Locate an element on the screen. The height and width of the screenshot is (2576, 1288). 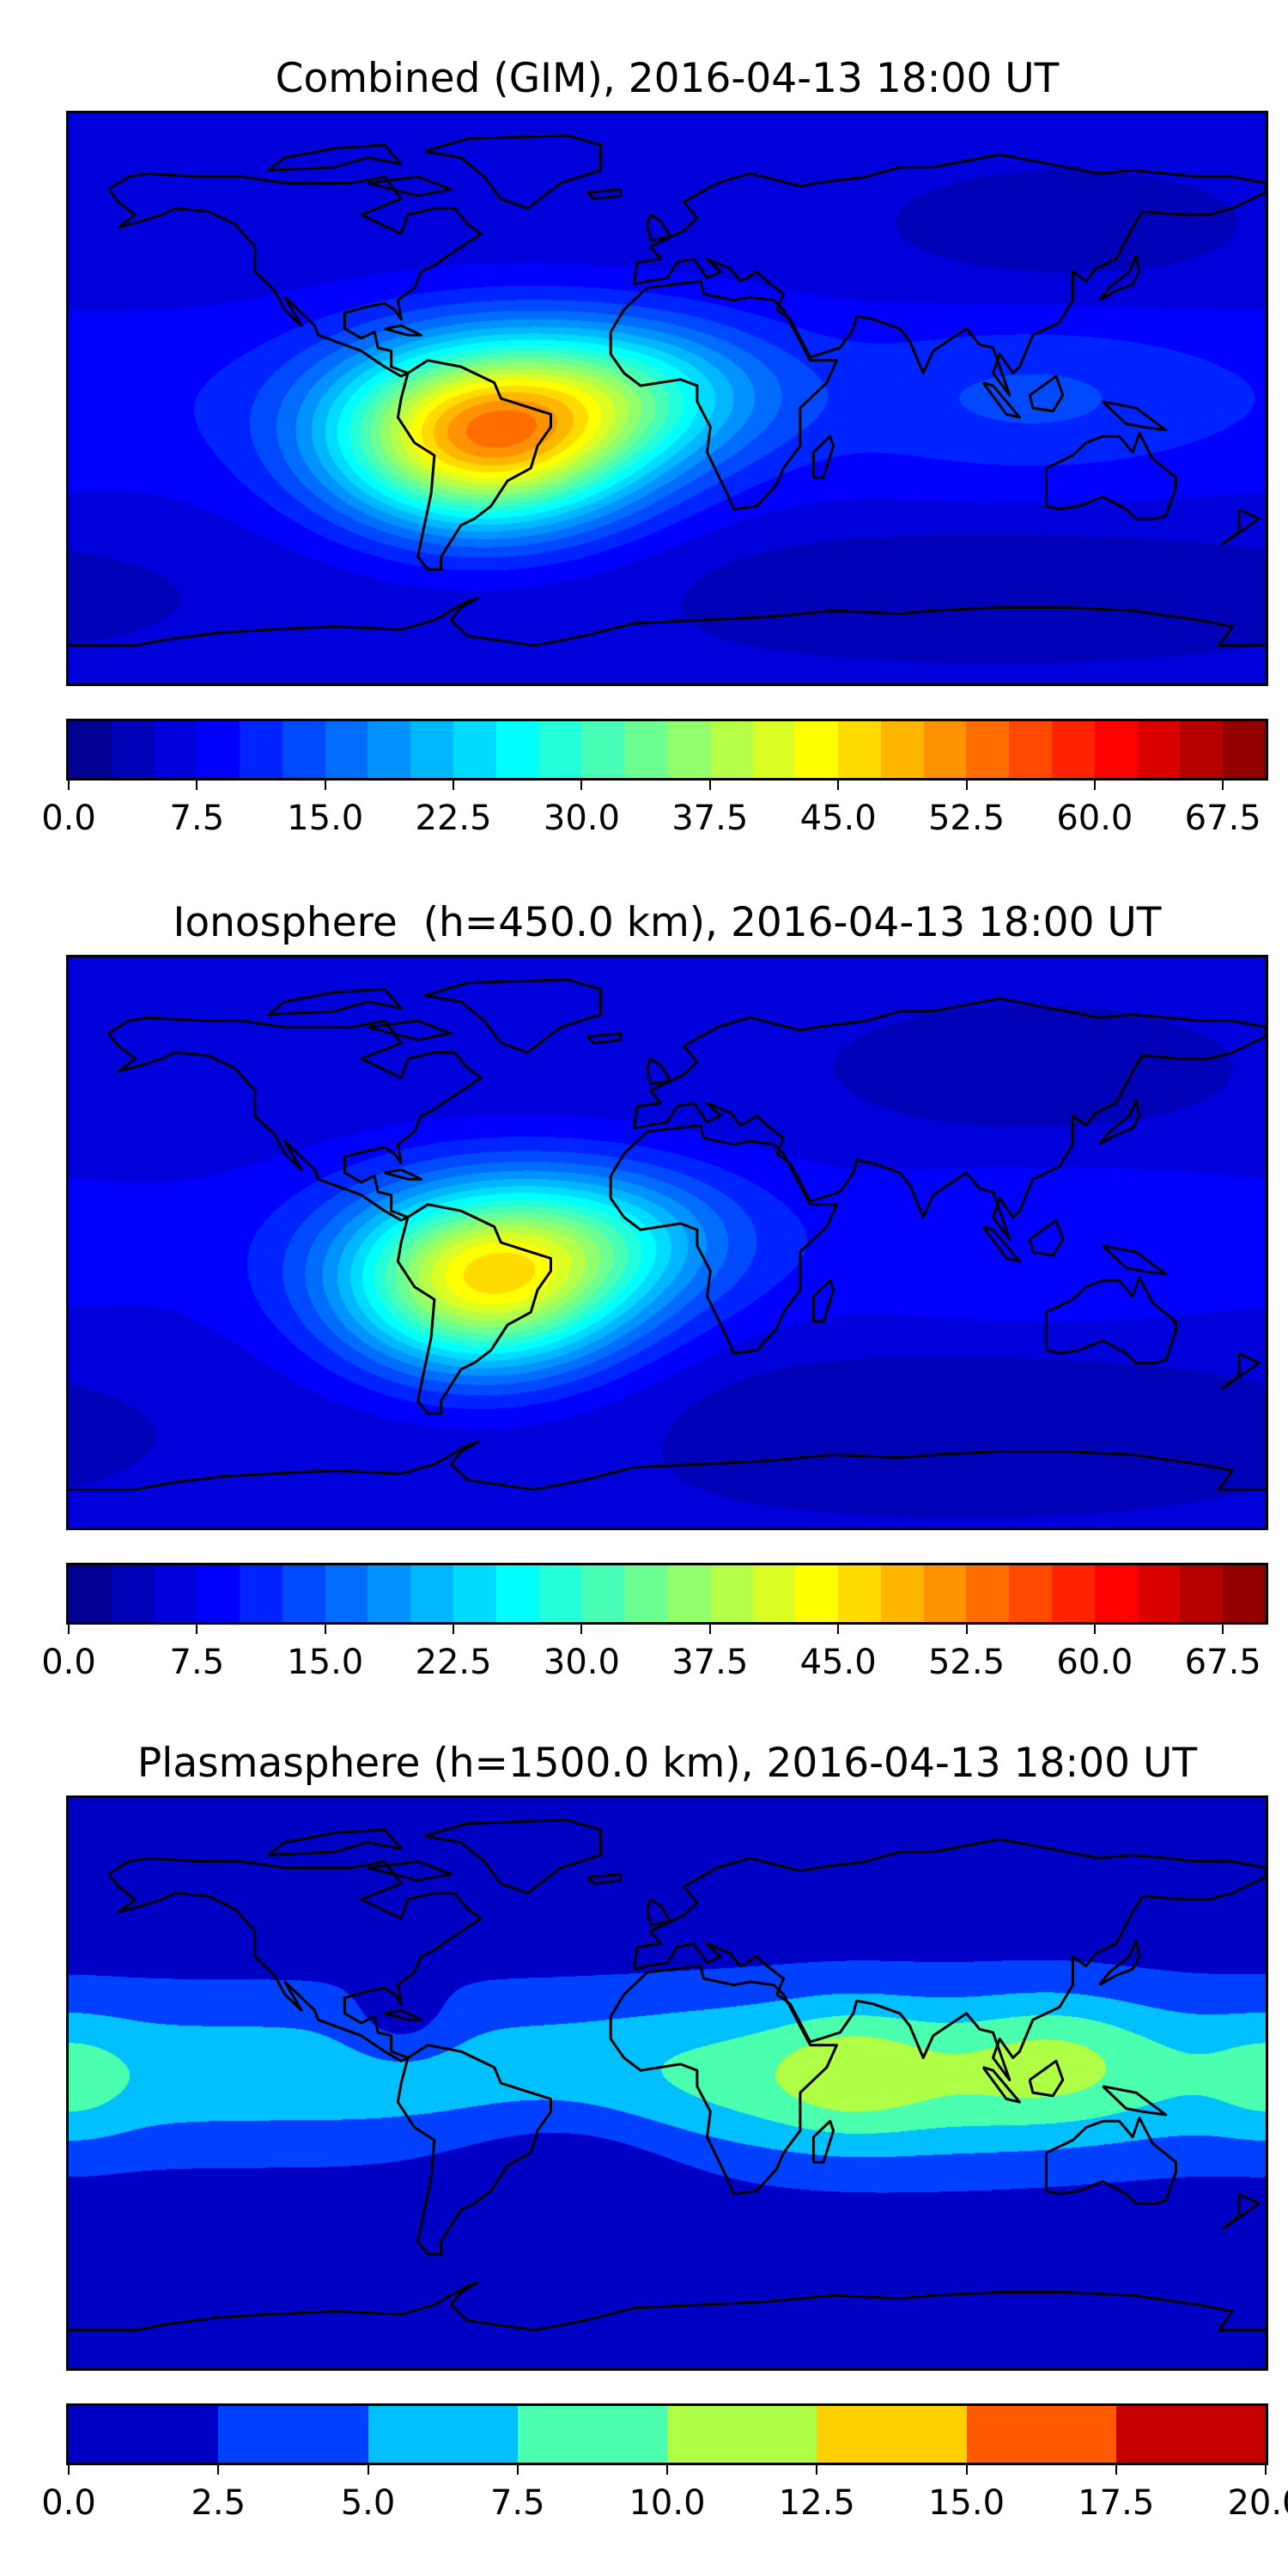
colorbar-tick-label: 10.0 is located at coordinates (667, 2503).